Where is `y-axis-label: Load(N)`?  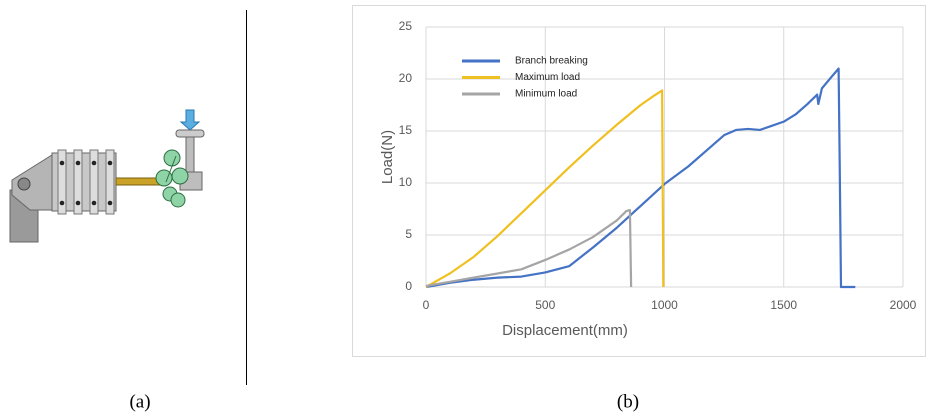
y-axis-label: Load(N) is located at coordinates (387, 157).